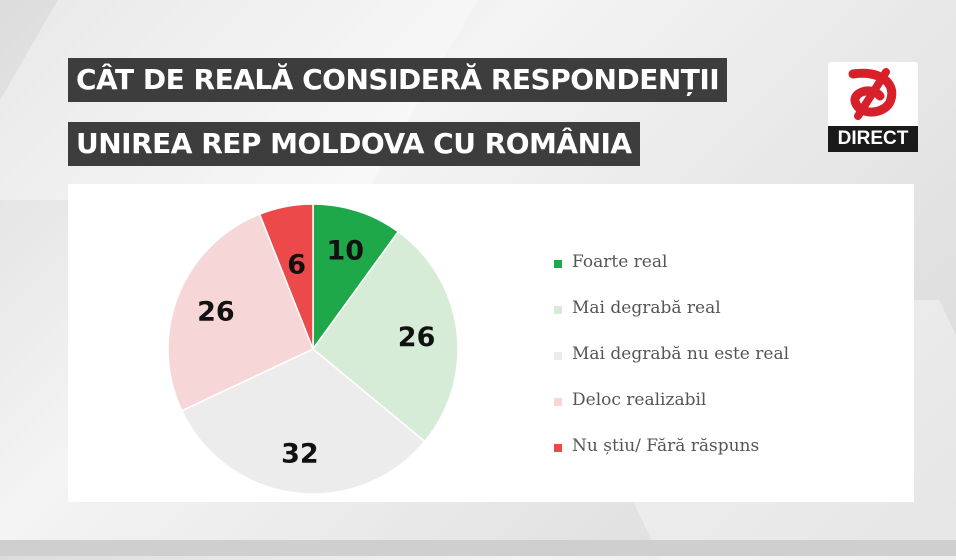 This screenshot has width=956, height=560. I want to click on legend-label: Nu știu/ Fără răspuns, so click(666, 446).